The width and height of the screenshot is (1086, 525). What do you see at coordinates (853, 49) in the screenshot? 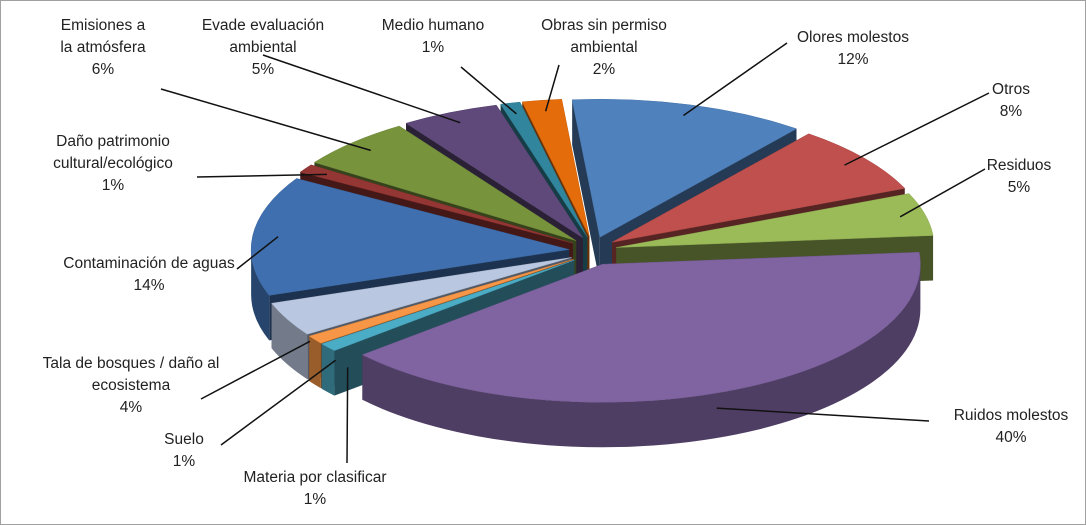
I see `data-label: Olores molestos 12%` at bounding box center [853, 49].